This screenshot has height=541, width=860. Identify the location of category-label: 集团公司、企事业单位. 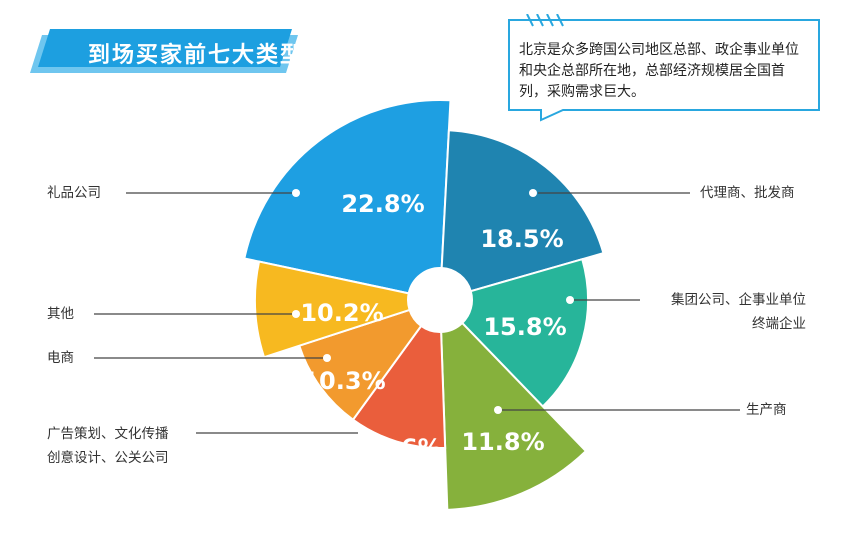
(738, 299).